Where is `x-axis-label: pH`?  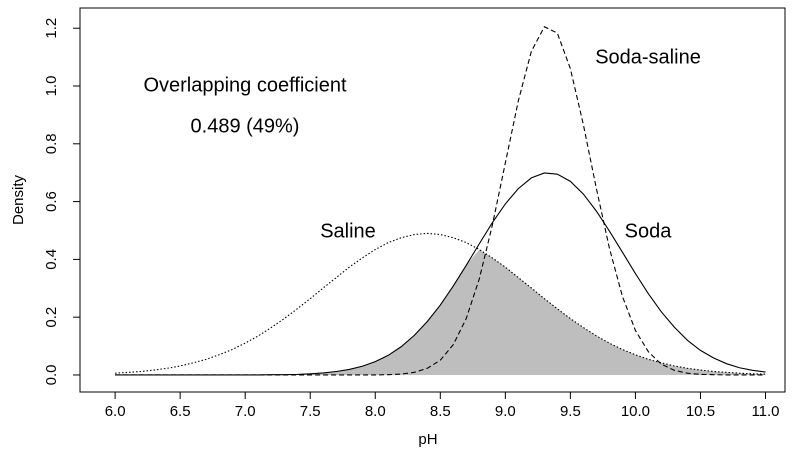
x-axis-label: pH is located at coordinates (427, 439).